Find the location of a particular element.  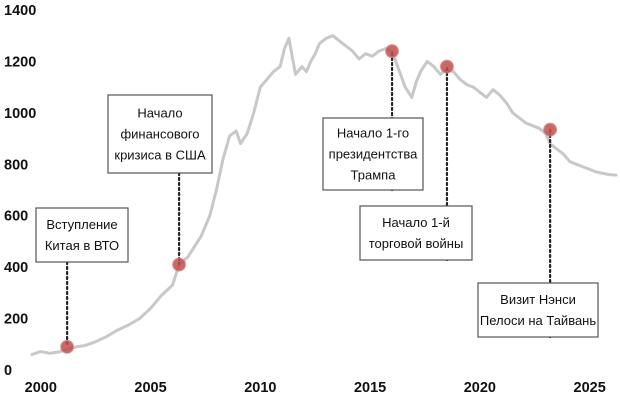

annotation-text: Трампа is located at coordinates (374, 175).